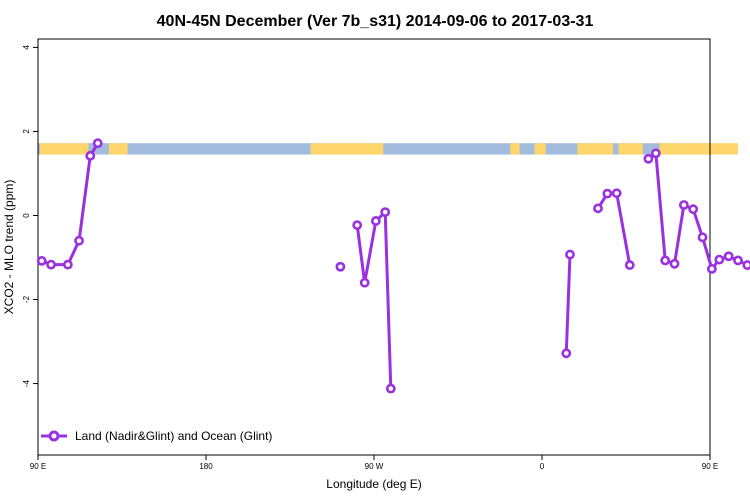 The image size is (750, 500). What do you see at coordinates (173, 436) in the screenshot?
I see `legend-label: Land (Nadir&Glint) and Ocean (Glint)` at bounding box center [173, 436].